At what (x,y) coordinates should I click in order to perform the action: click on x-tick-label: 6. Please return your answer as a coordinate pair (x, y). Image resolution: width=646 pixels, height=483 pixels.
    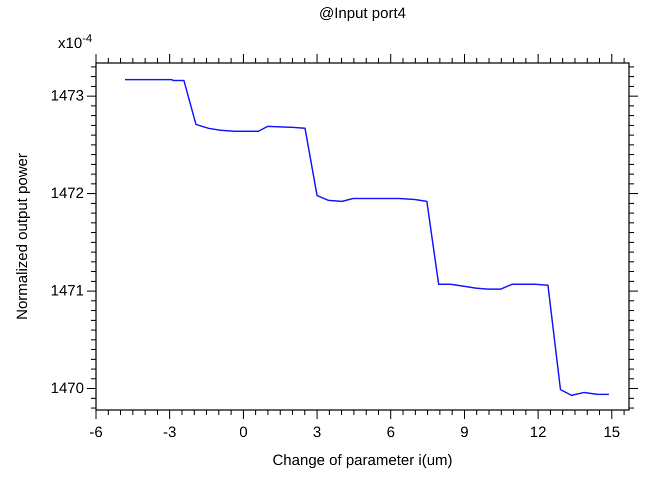
    Looking at the image, I should click on (390, 432).